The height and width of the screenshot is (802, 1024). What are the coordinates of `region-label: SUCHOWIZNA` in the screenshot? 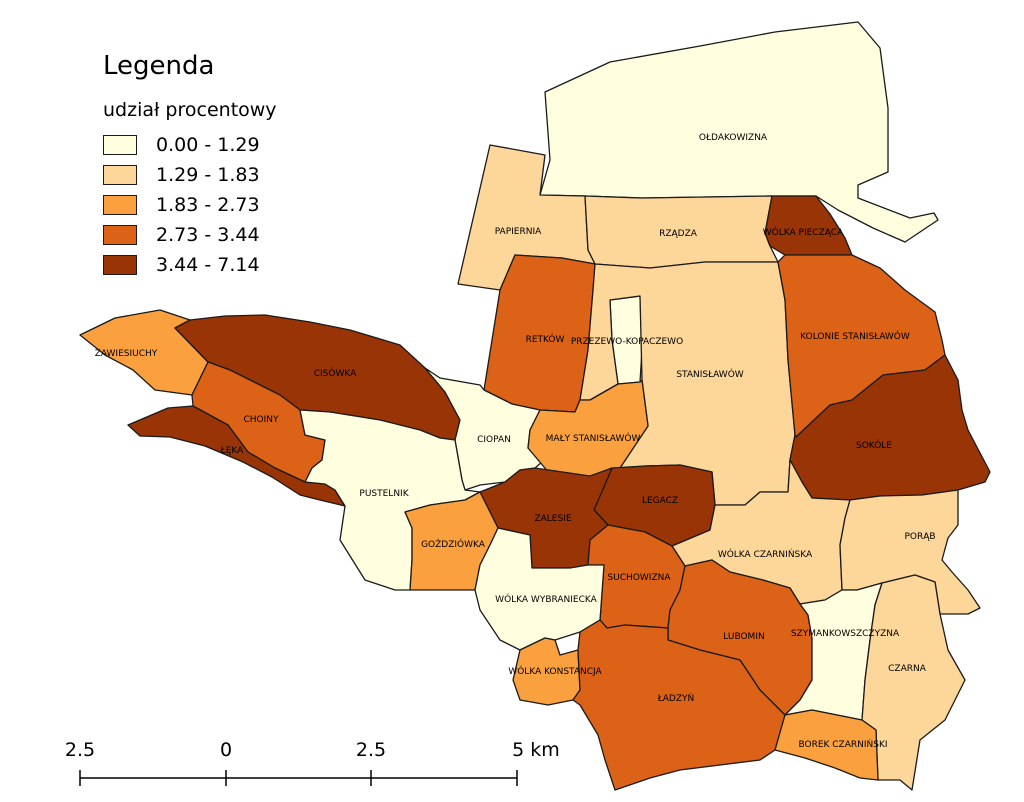 It's located at (639, 578).